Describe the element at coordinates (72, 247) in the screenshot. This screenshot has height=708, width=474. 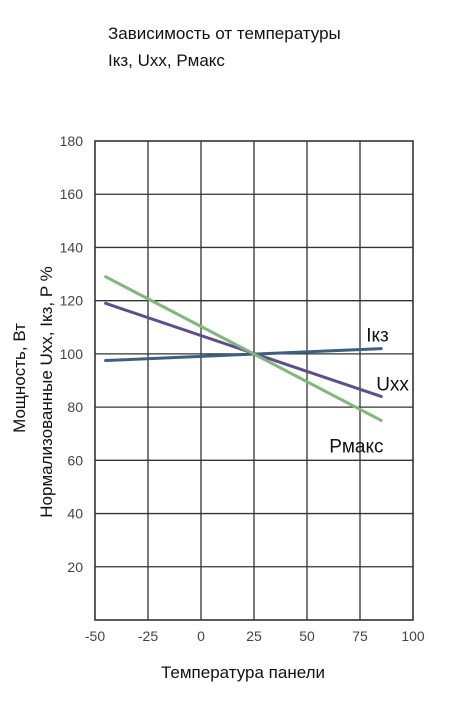
I see `y-tick-label: 140` at that location.